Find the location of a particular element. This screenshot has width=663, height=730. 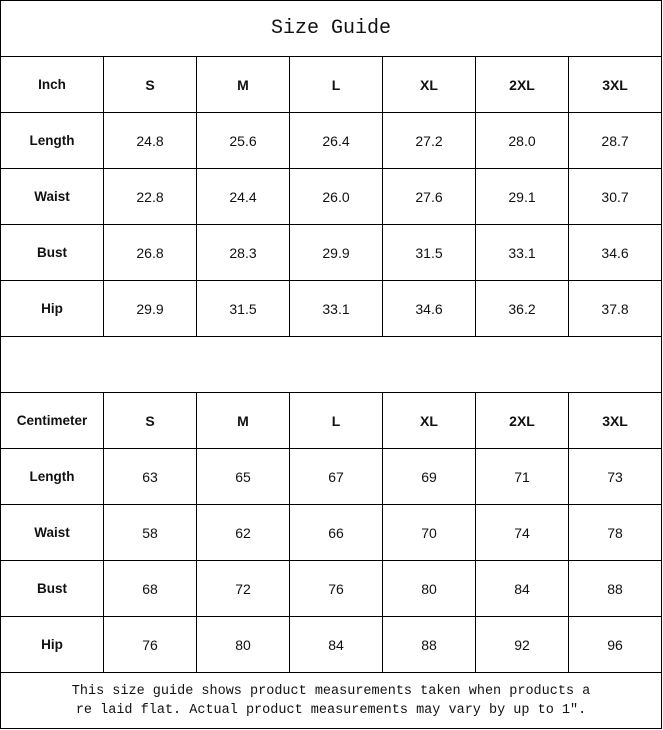

measurement-cell: 28.3 is located at coordinates (243, 252).